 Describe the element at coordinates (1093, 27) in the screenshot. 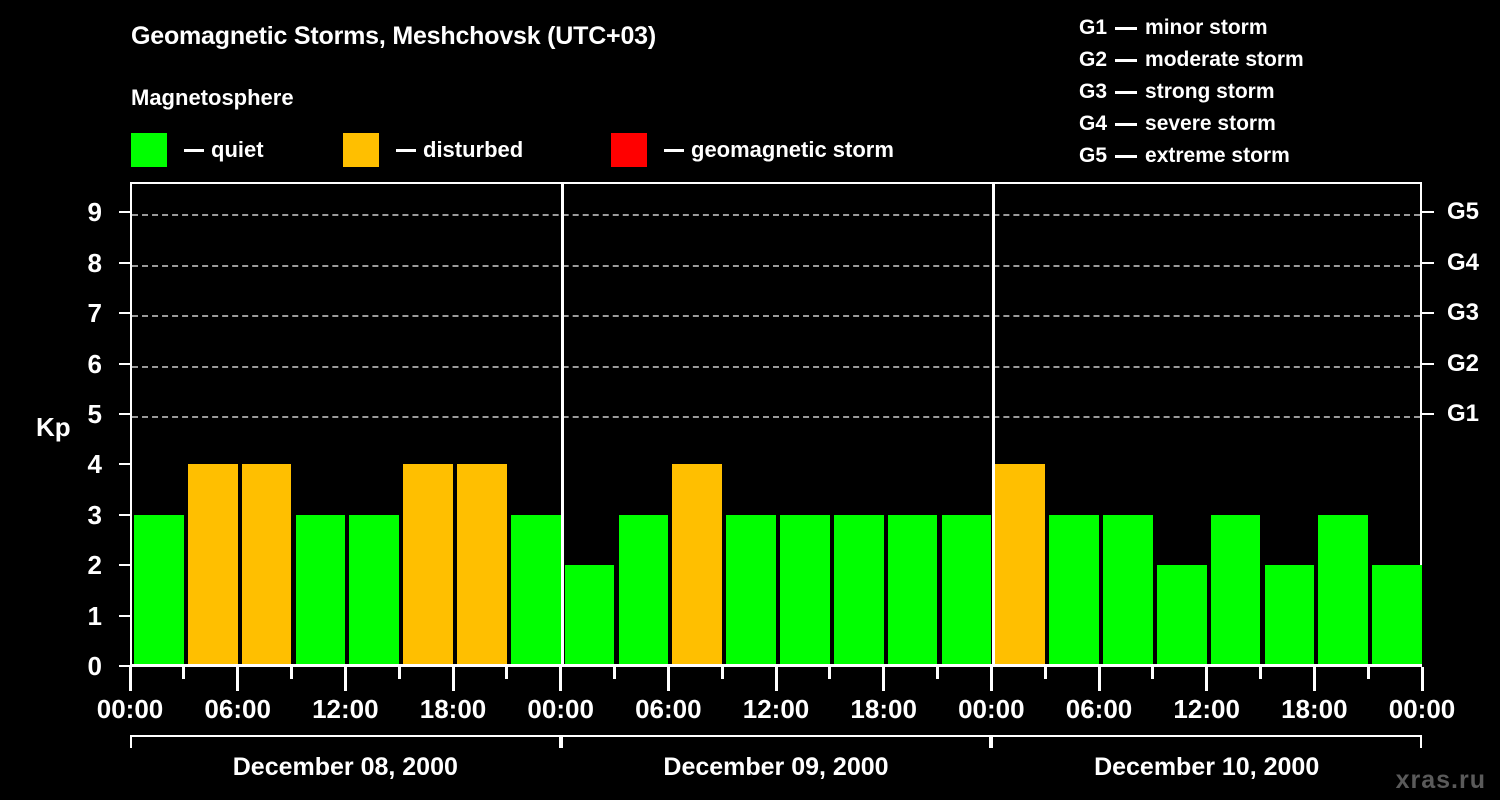

I see `g-scale-code: G1` at that location.